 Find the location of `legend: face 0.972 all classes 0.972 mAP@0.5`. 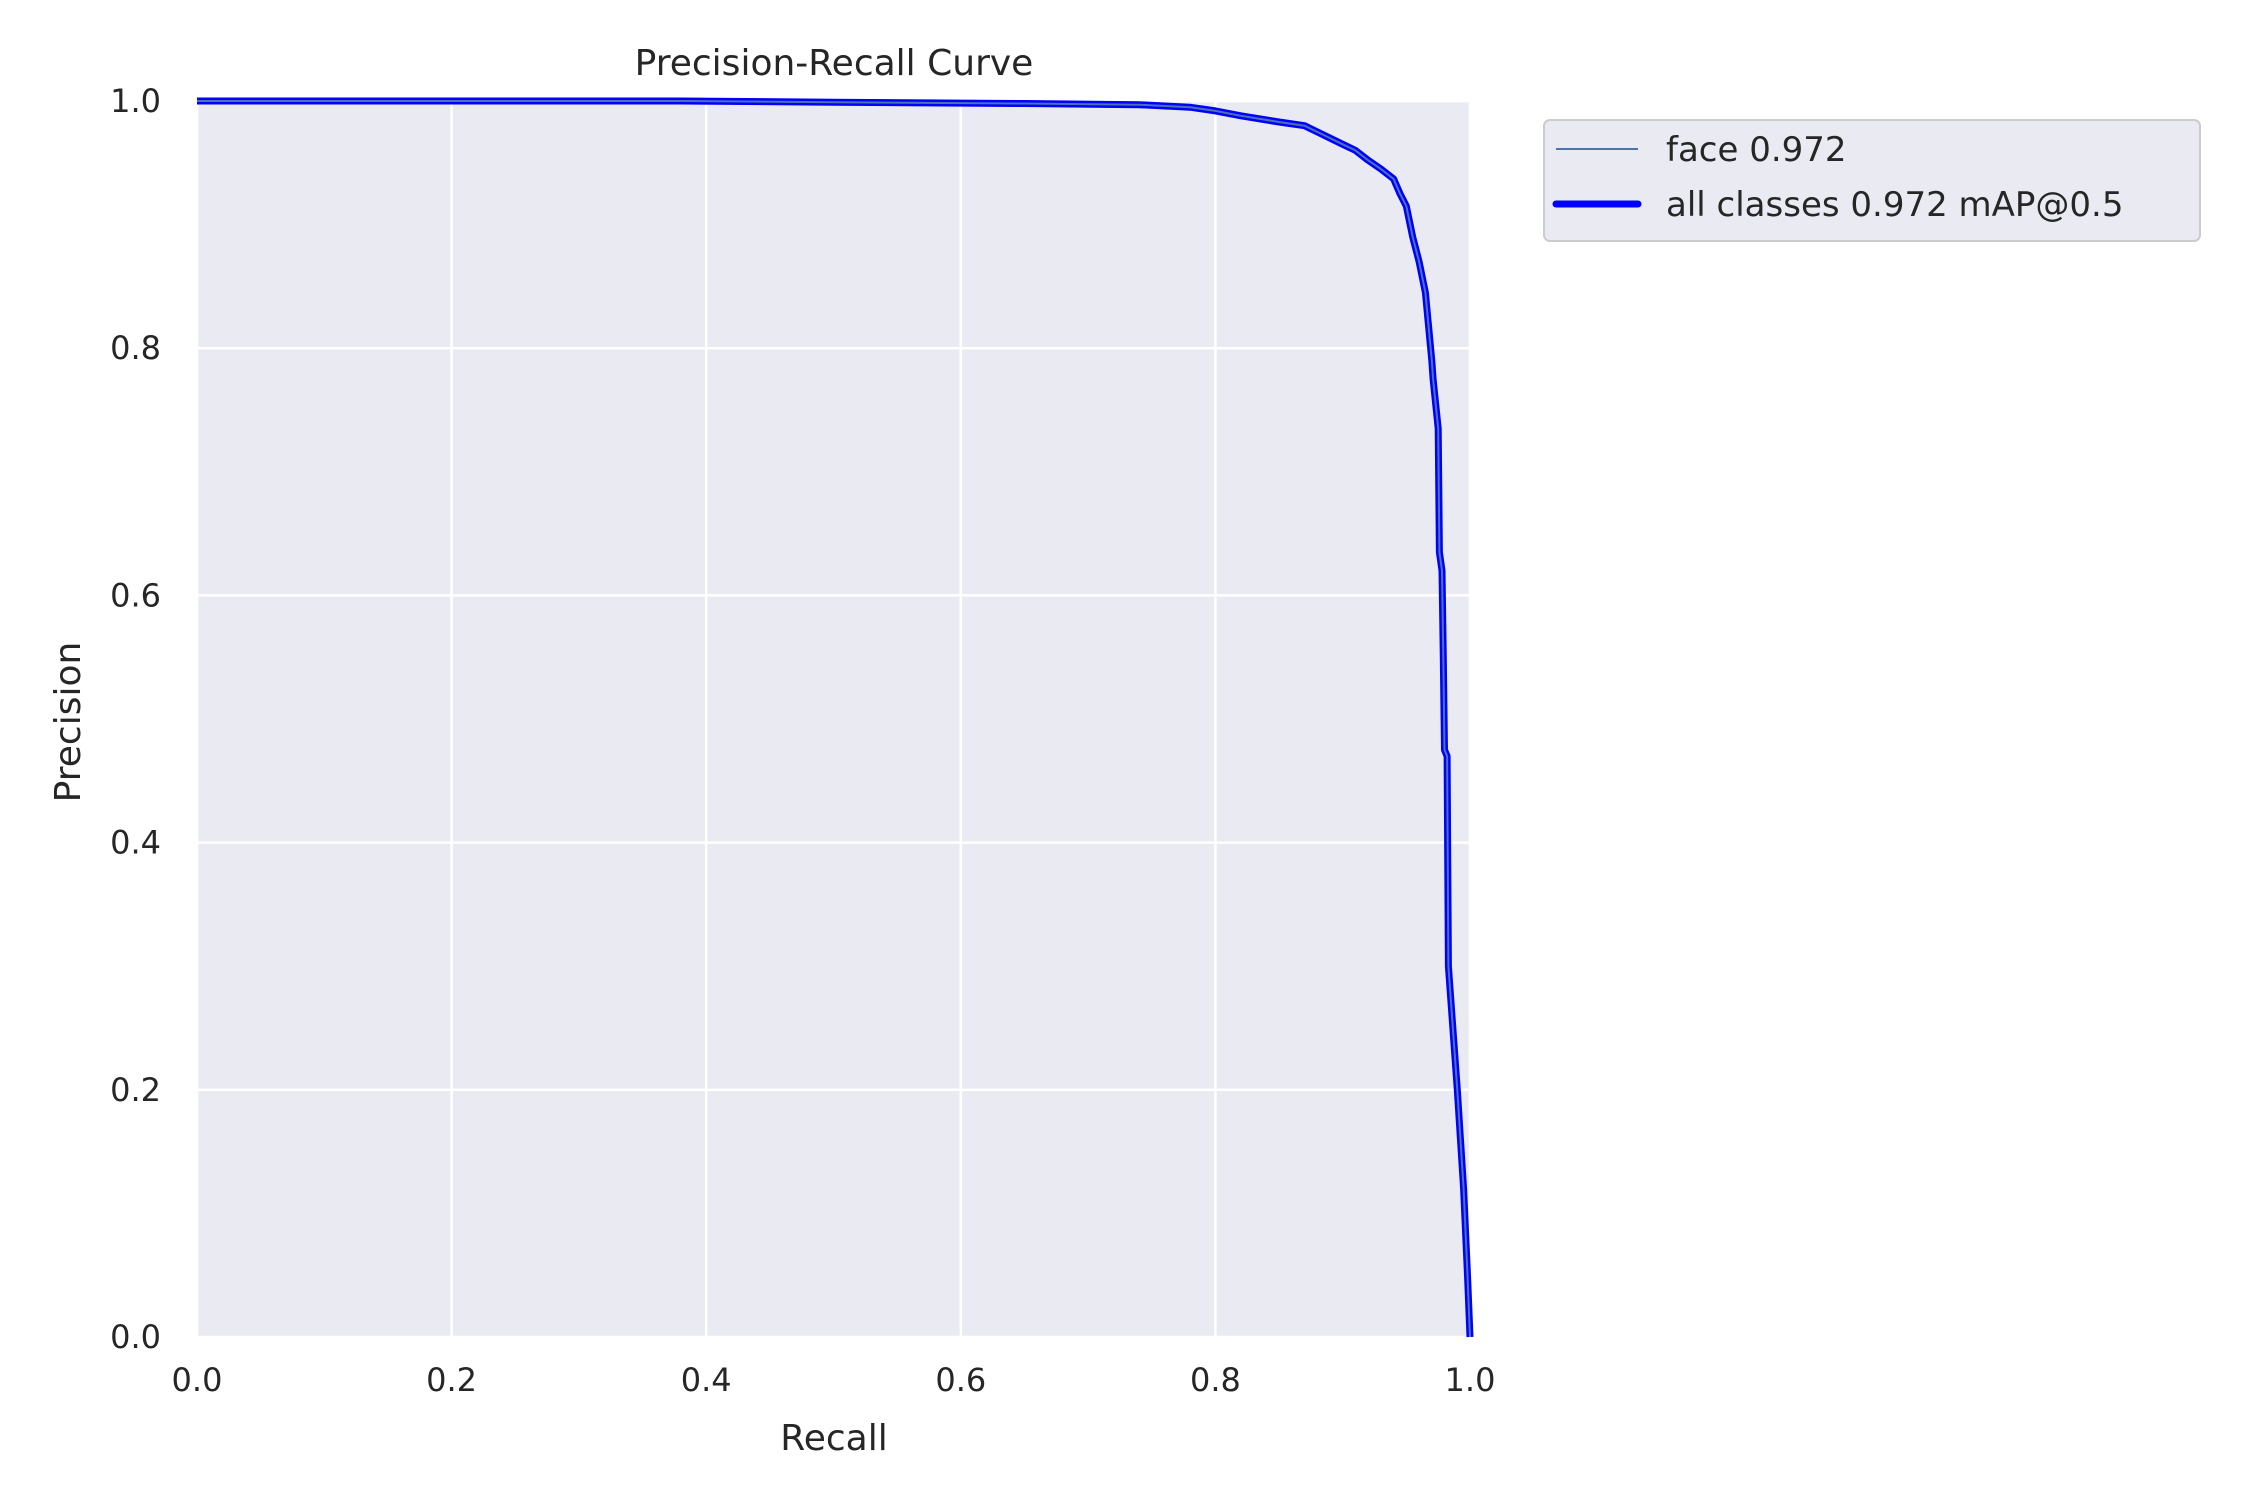

legend: face 0.972 all classes 0.972 mAP@0.5 is located at coordinates (1872, 180).